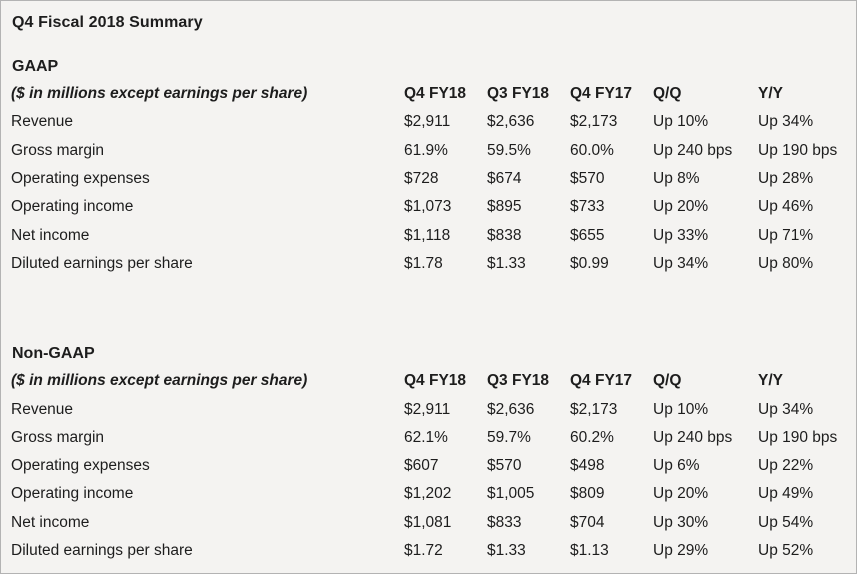  I want to click on cell-q4fy18: $1,118, so click(427, 235).